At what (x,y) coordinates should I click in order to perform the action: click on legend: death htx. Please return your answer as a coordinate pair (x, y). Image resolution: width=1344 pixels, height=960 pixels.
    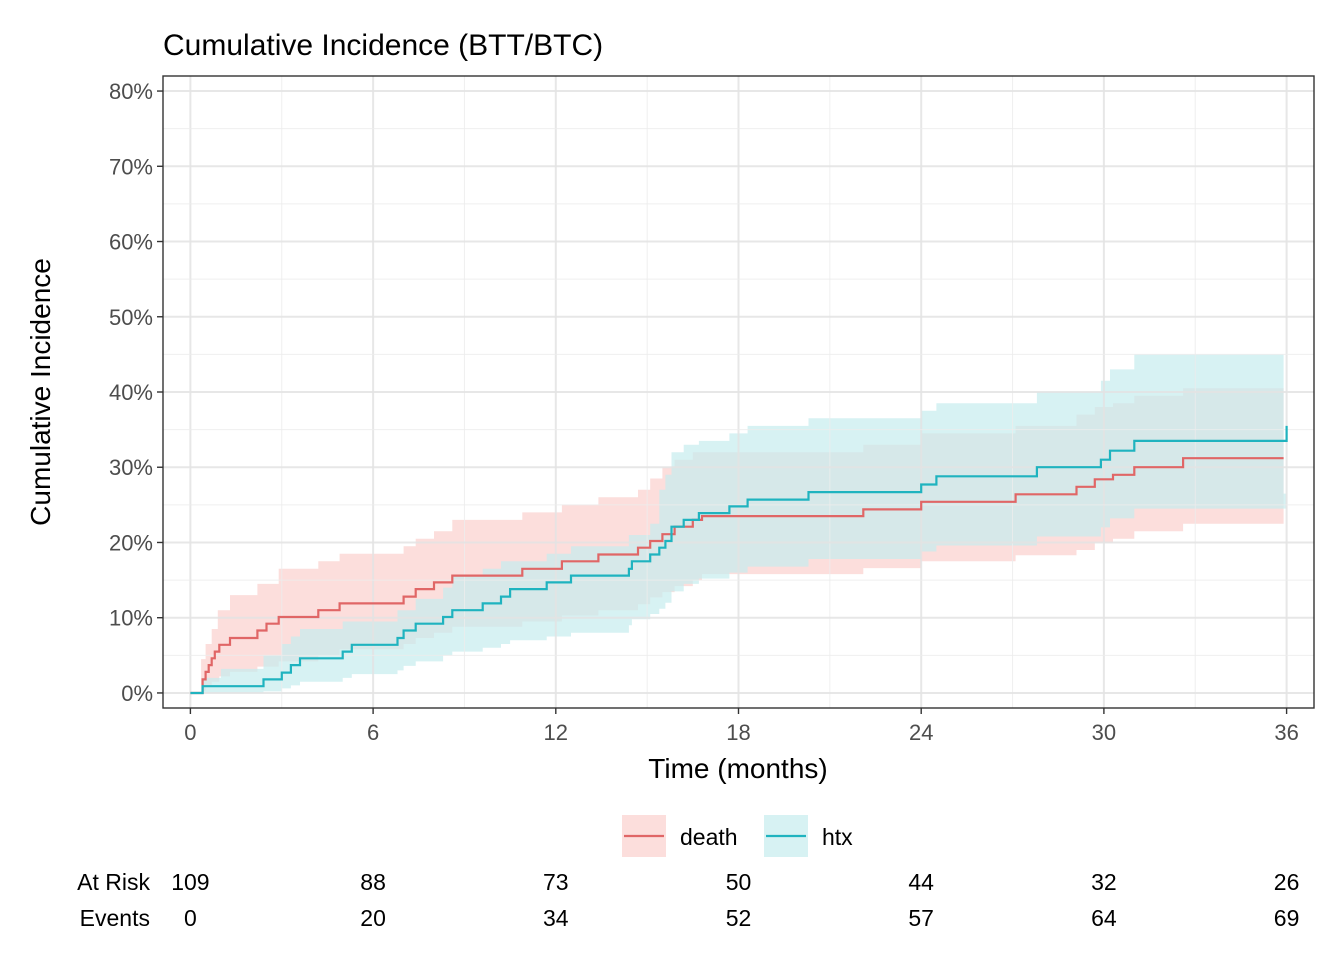
    Looking at the image, I should click on (737, 836).